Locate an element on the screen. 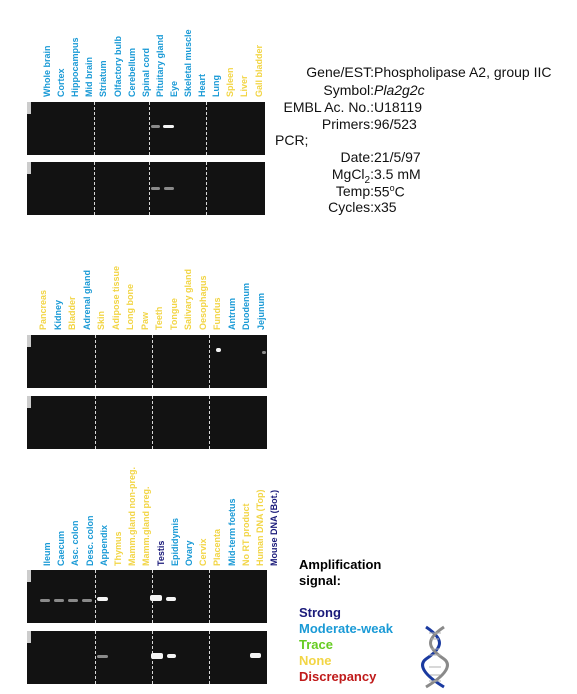  lane-label: Desc. colon is located at coordinates (89, 540).